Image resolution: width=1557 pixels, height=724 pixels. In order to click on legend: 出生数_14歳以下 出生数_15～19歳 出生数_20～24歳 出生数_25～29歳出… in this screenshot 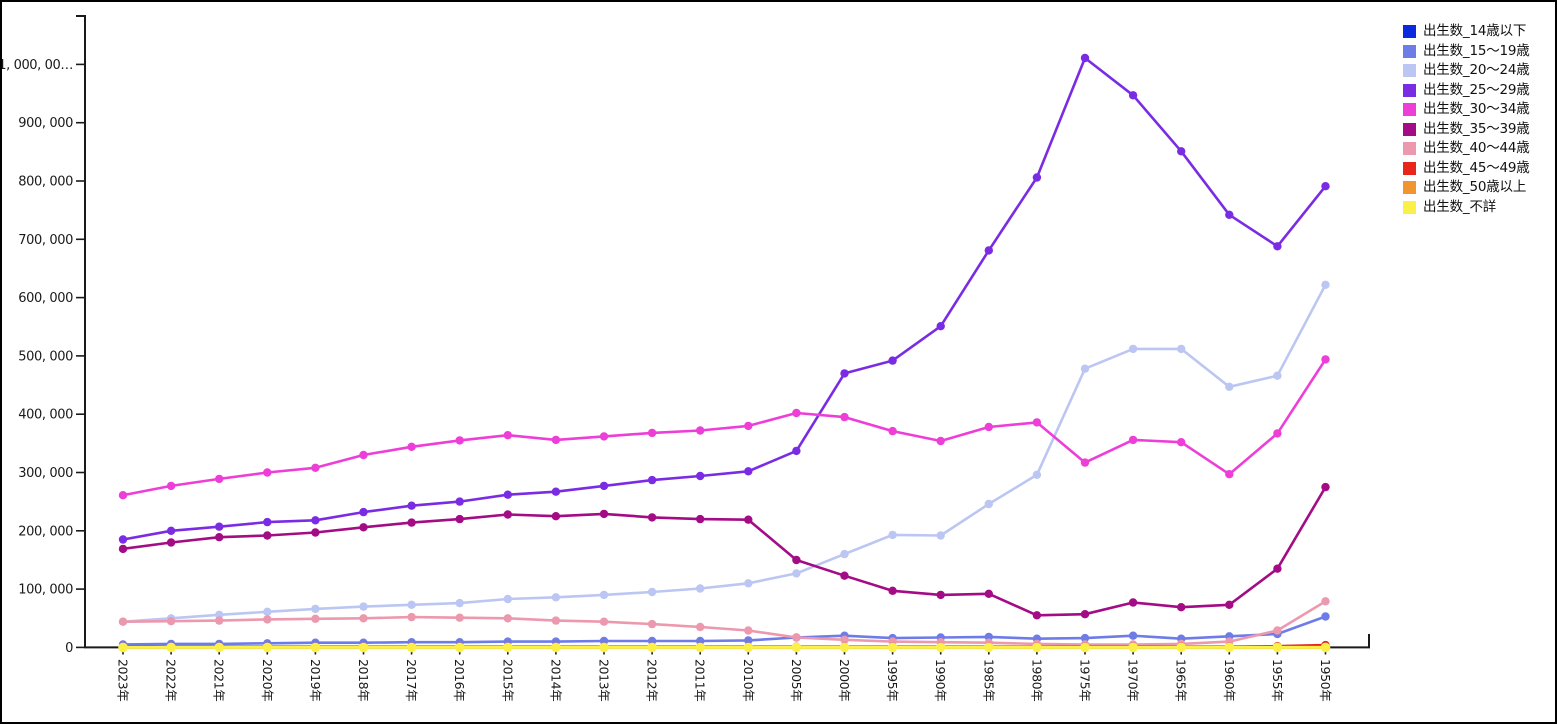, I will do `click(1466, 119)`.